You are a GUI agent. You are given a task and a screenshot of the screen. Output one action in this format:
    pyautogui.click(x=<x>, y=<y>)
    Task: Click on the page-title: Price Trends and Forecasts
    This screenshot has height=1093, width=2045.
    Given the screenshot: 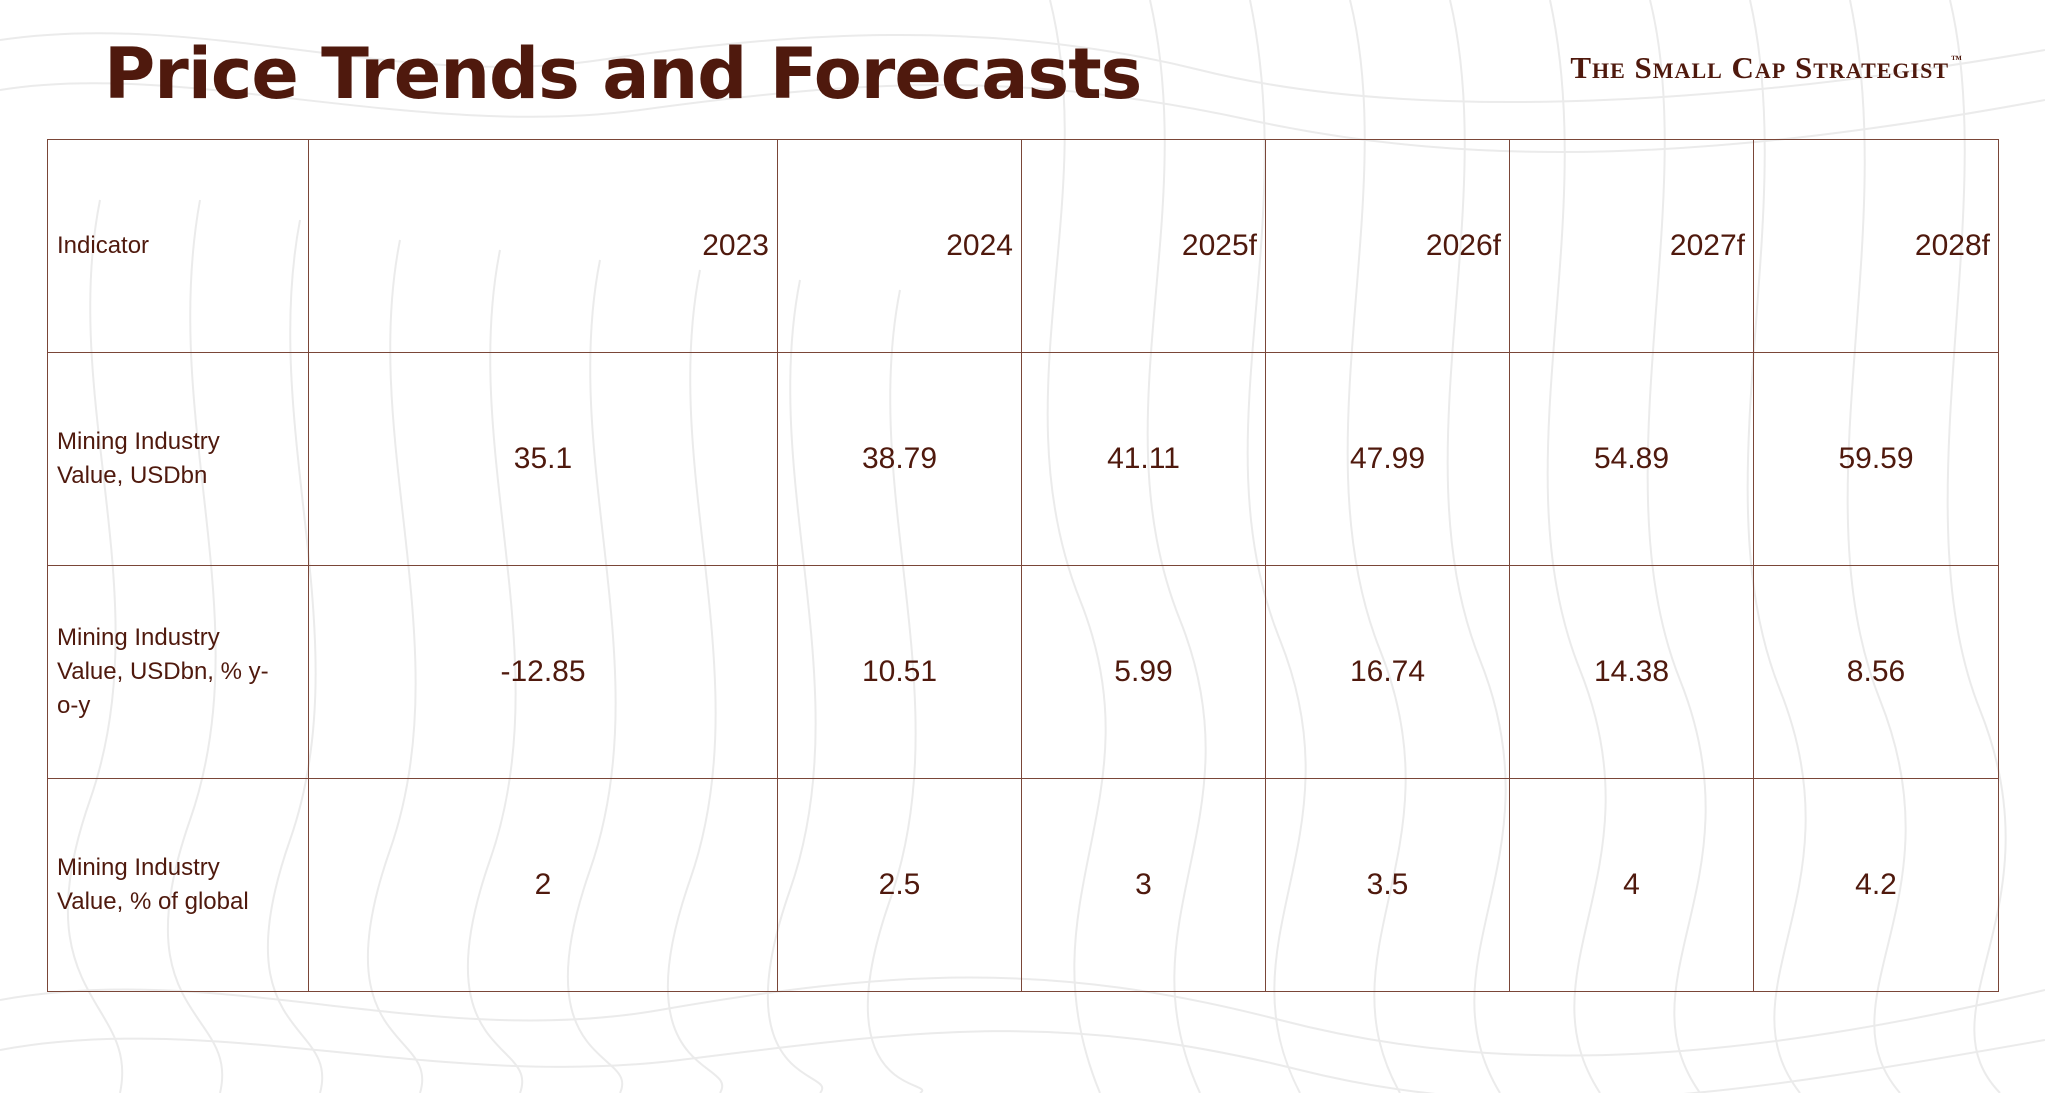 What is the action you would take?
    pyautogui.click(x=623, y=74)
    